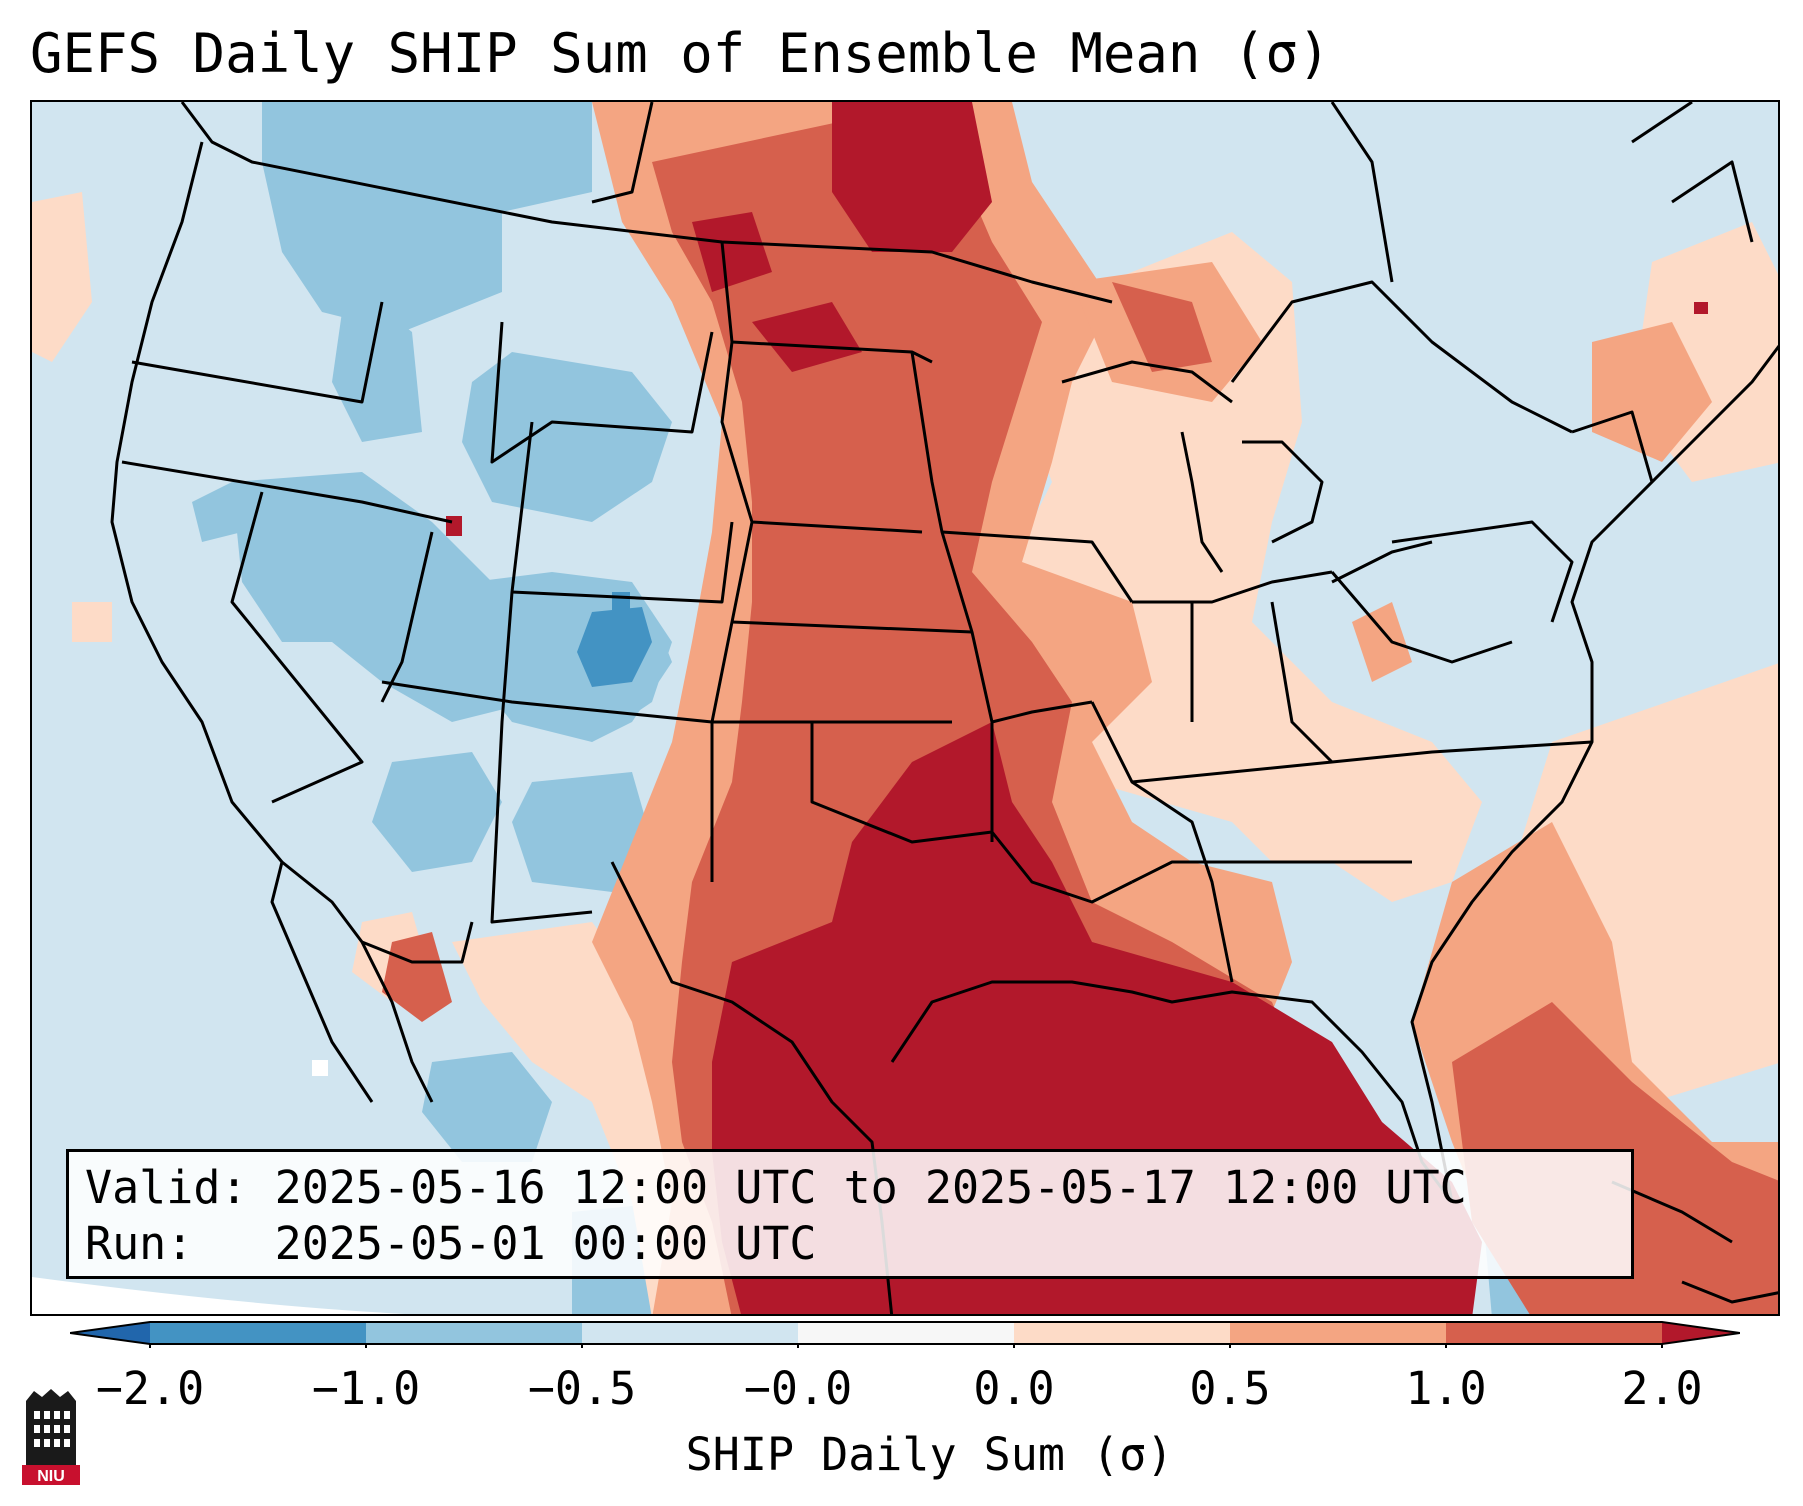  I want to click on logo-text: NIU, so click(51, 1476).